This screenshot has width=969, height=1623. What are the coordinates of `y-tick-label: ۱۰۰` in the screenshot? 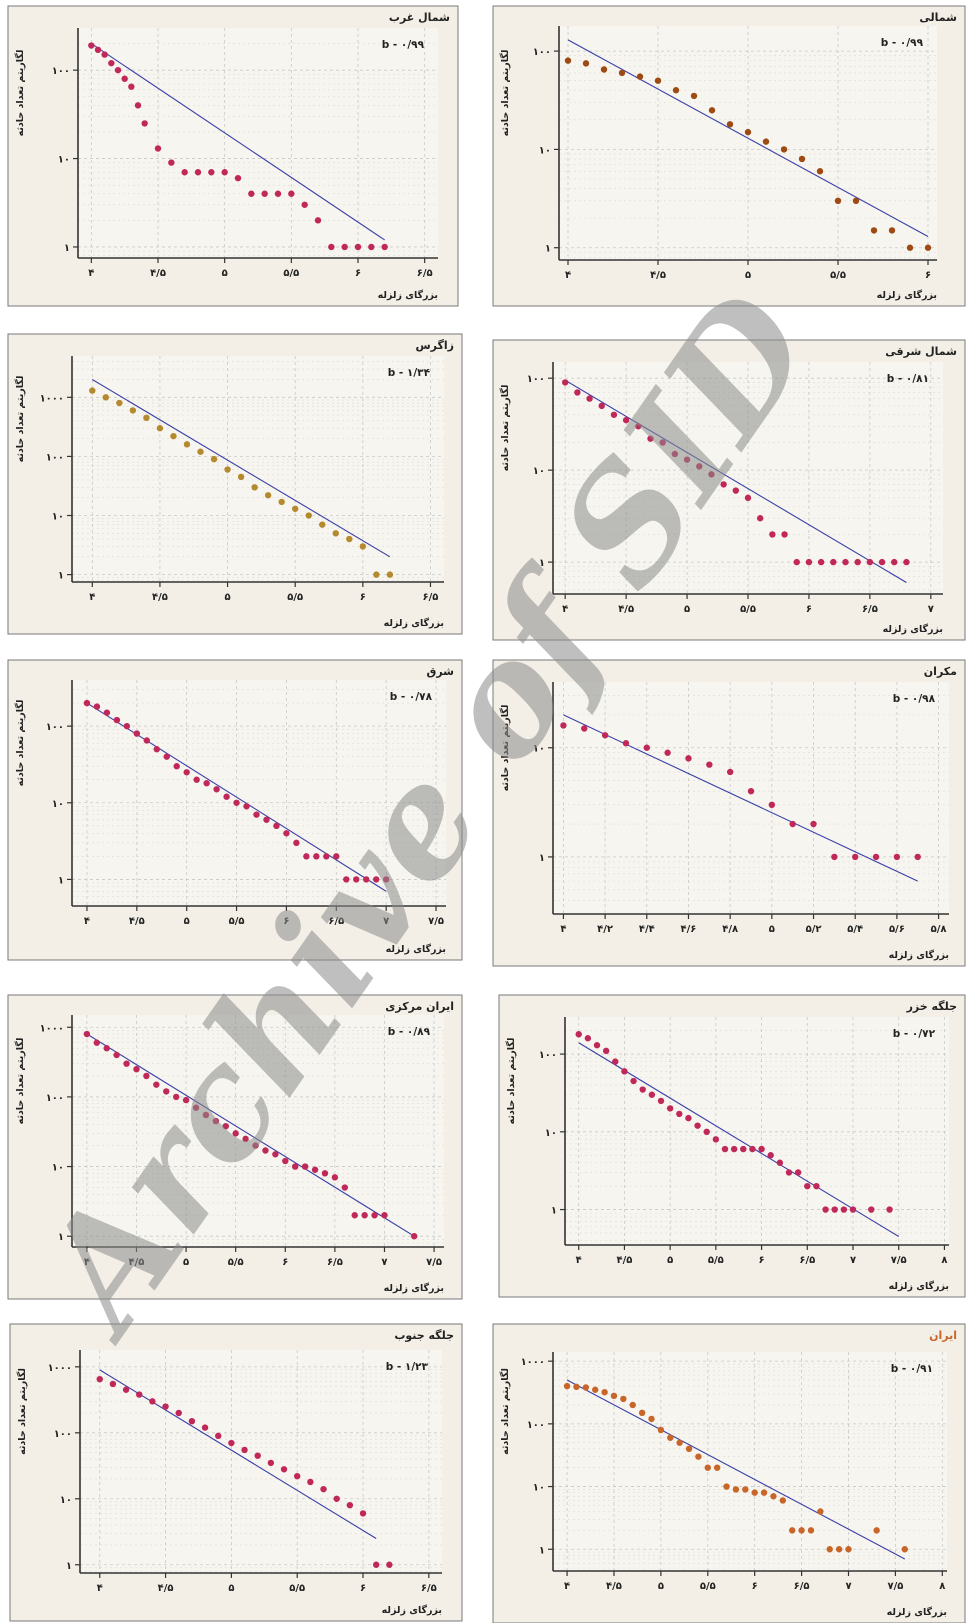 It's located at (55, 1098).